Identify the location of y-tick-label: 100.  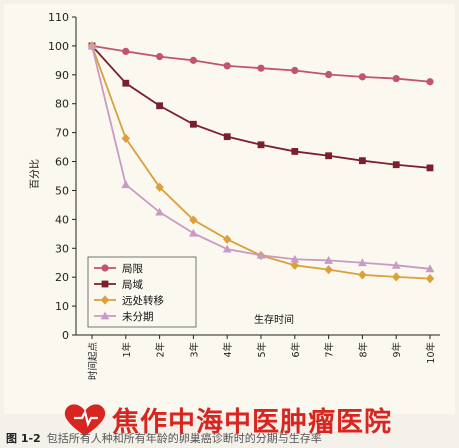
(58, 46).